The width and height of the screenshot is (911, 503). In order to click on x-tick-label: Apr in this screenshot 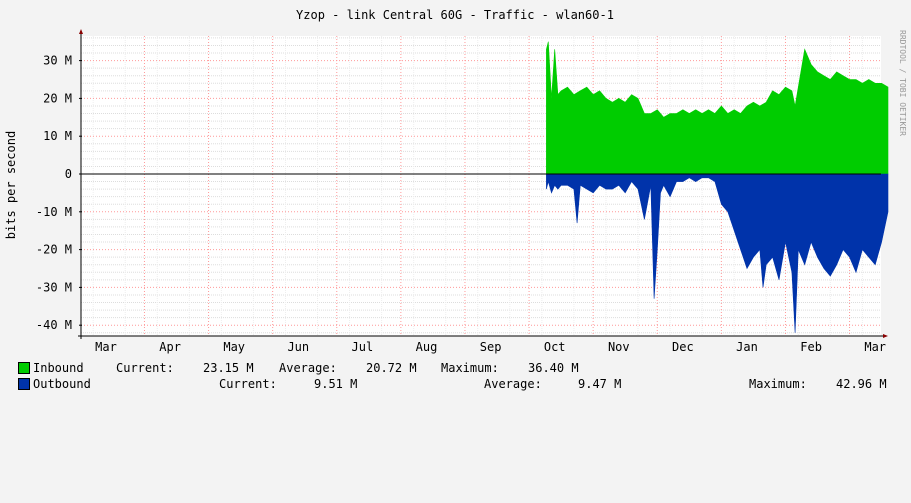, I will do `click(170, 347)`.